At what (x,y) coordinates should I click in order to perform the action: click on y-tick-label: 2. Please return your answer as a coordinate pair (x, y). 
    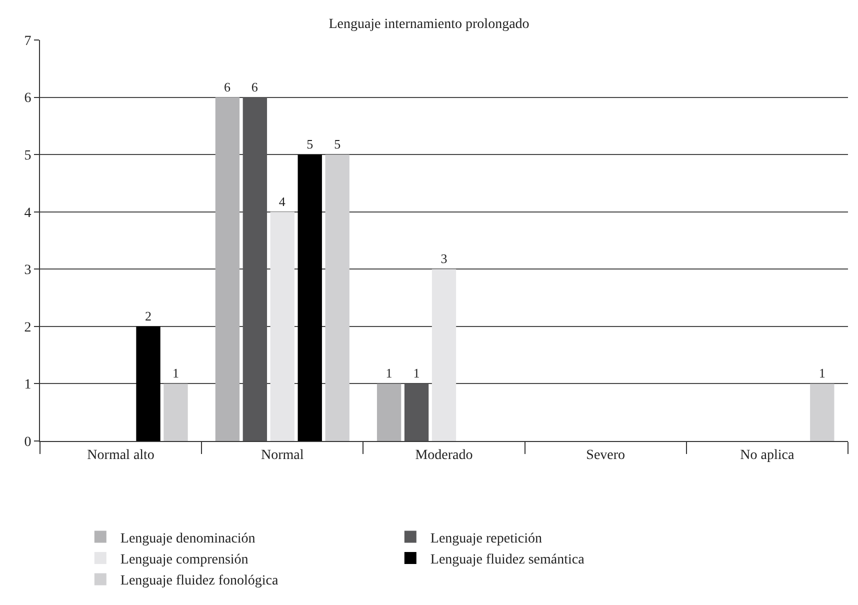
    Looking at the image, I should click on (28, 328).